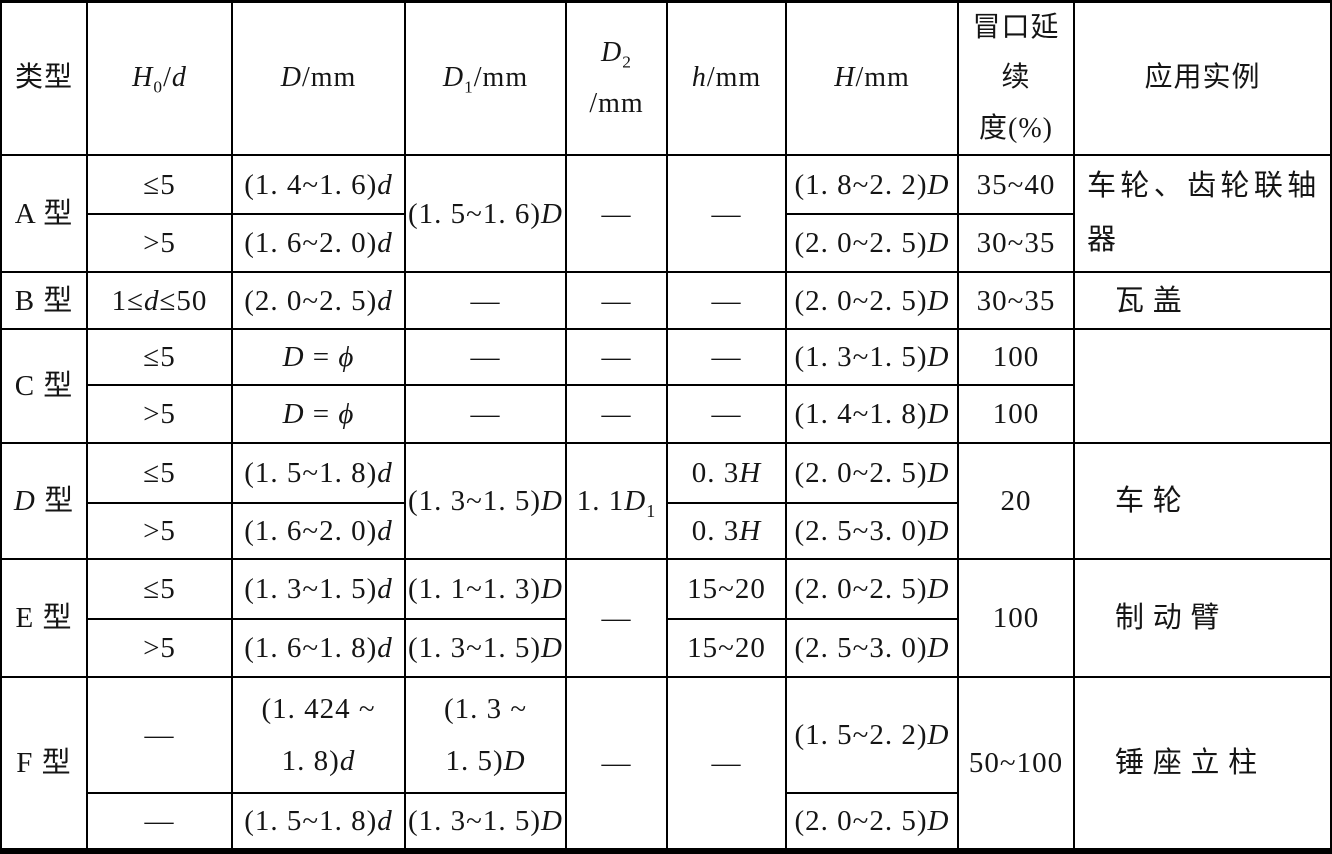 This screenshot has width=1332, height=854. I want to click on cell-c1-h: —, so click(726, 357).